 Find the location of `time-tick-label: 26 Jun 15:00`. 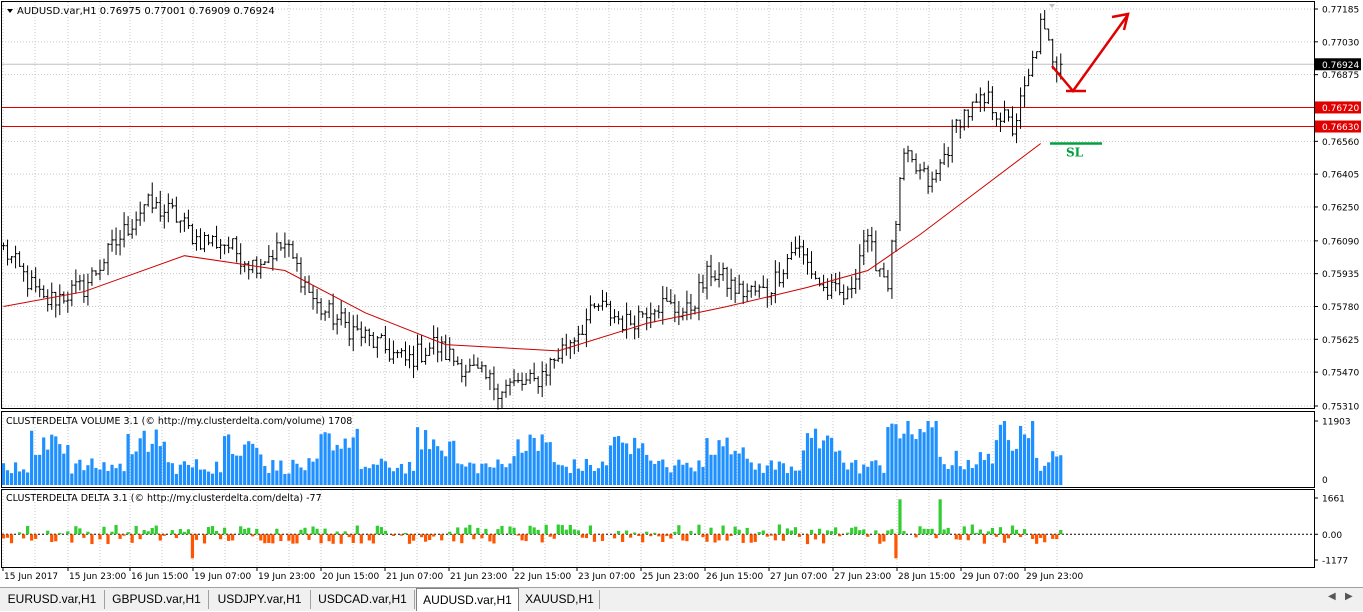

time-tick-label: 26 Jun 15:00 is located at coordinates (734, 577).